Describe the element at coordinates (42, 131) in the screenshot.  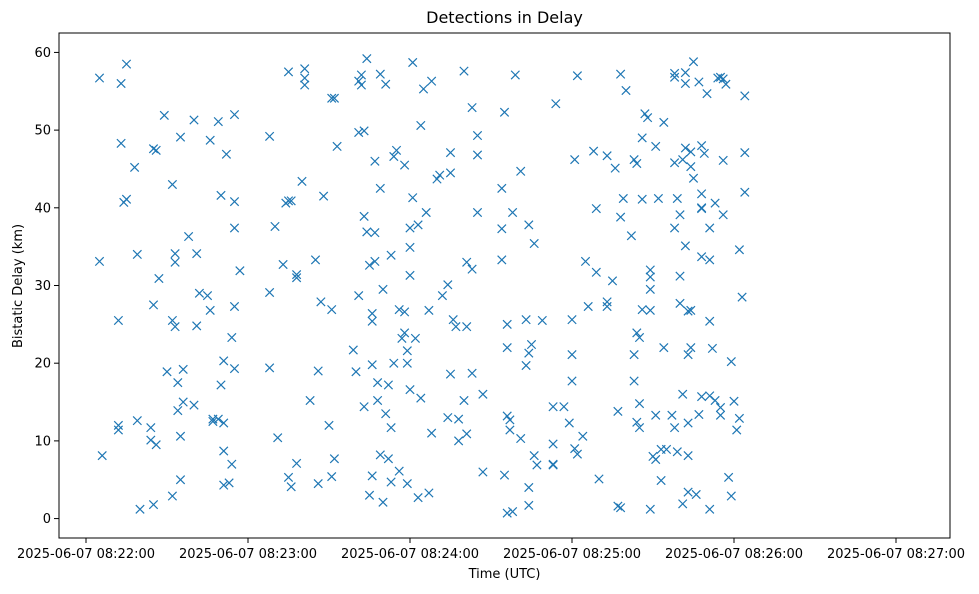
I see `y-tick-label: 50` at that location.